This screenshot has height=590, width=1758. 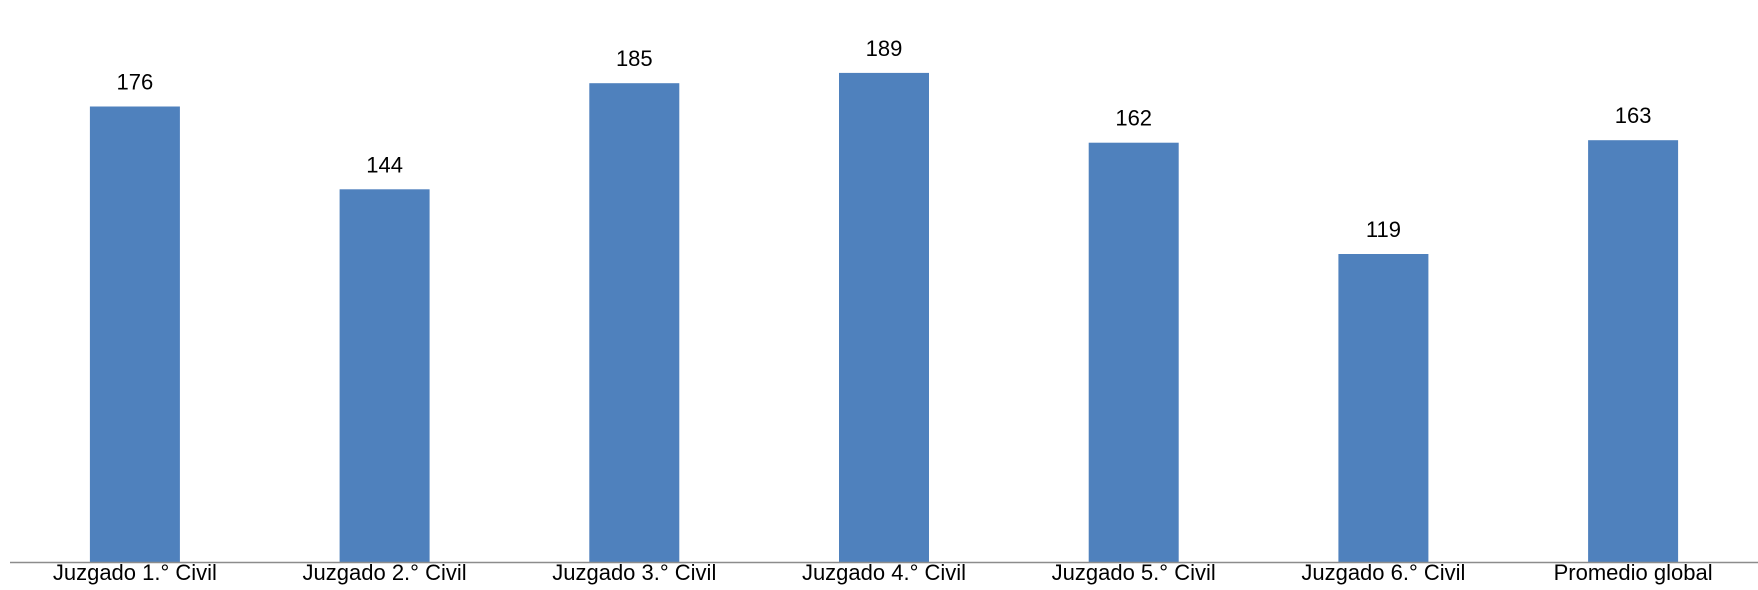 What do you see at coordinates (1133, 118) in the screenshot?
I see `data-label: 162` at bounding box center [1133, 118].